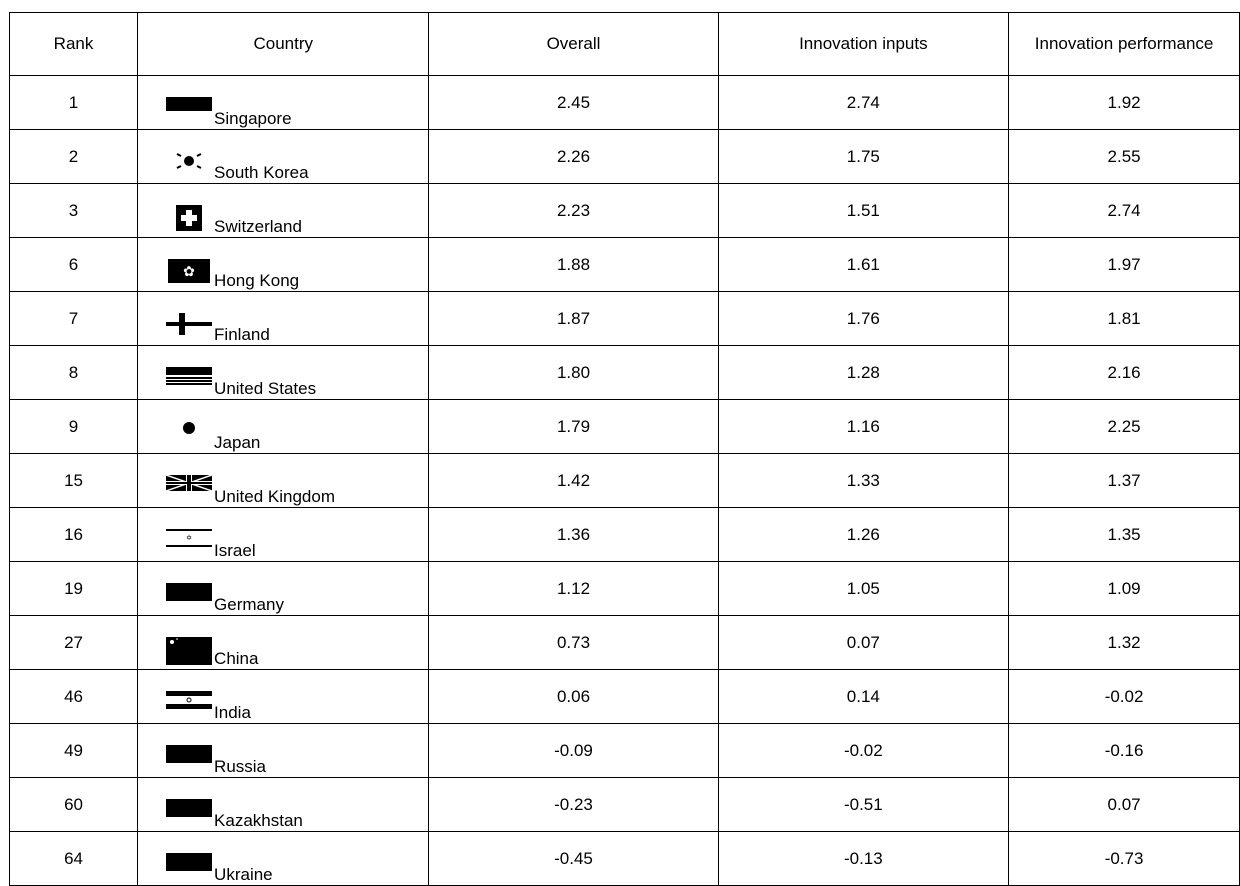  Describe the element at coordinates (283, 264) in the screenshot. I see `country-cell: ✿ Hong Kong` at that location.